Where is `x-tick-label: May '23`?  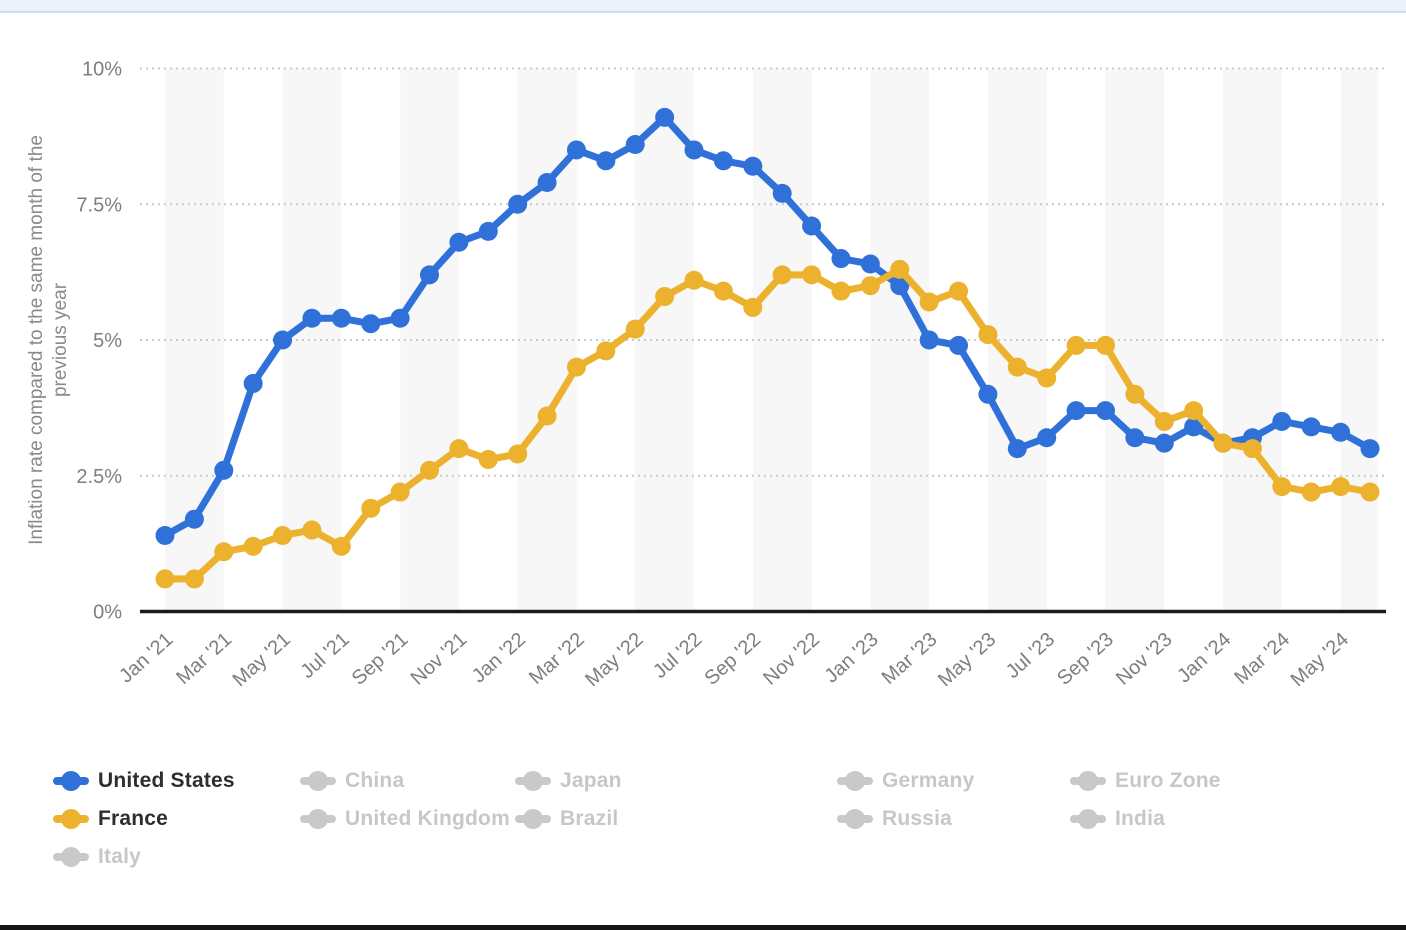
x-tick-label: May '23 is located at coordinates (967, 659).